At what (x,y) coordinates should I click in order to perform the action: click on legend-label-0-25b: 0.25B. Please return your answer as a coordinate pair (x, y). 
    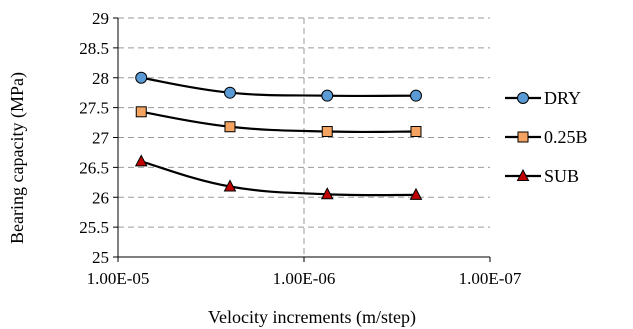
    Looking at the image, I should click on (566, 137).